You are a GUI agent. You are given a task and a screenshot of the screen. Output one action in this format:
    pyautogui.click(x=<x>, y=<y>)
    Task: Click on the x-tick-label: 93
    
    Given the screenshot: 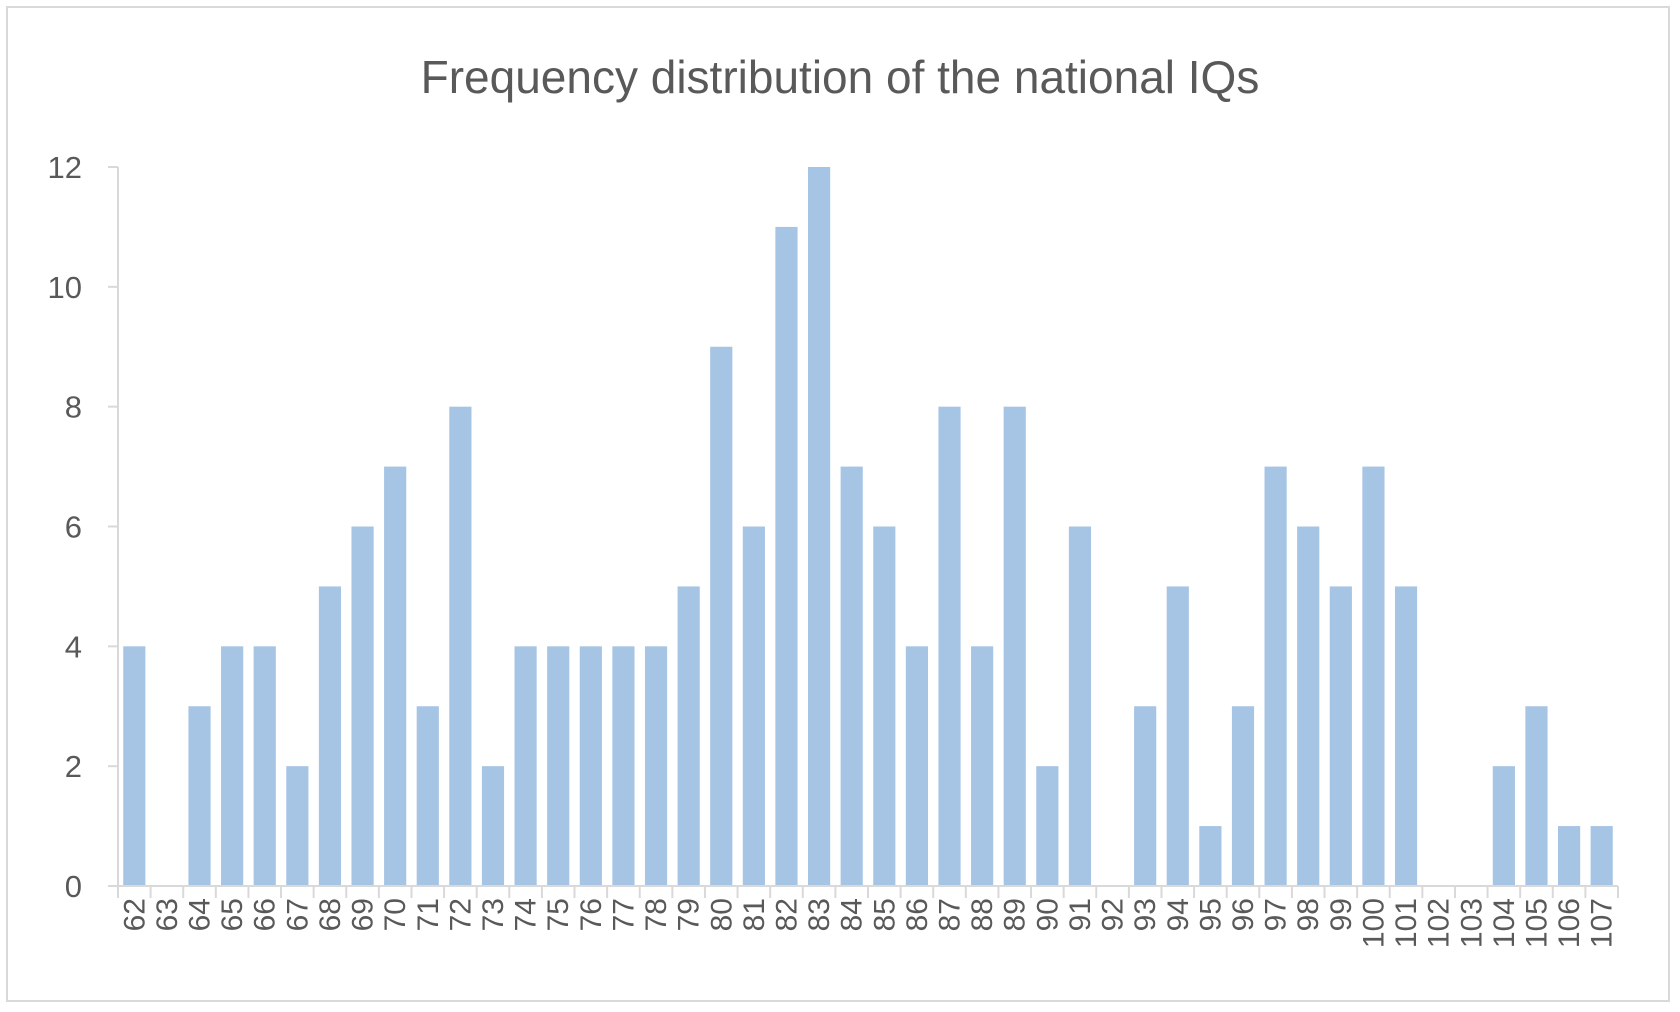 What is the action you would take?
    pyautogui.click(x=1145, y=914)
    